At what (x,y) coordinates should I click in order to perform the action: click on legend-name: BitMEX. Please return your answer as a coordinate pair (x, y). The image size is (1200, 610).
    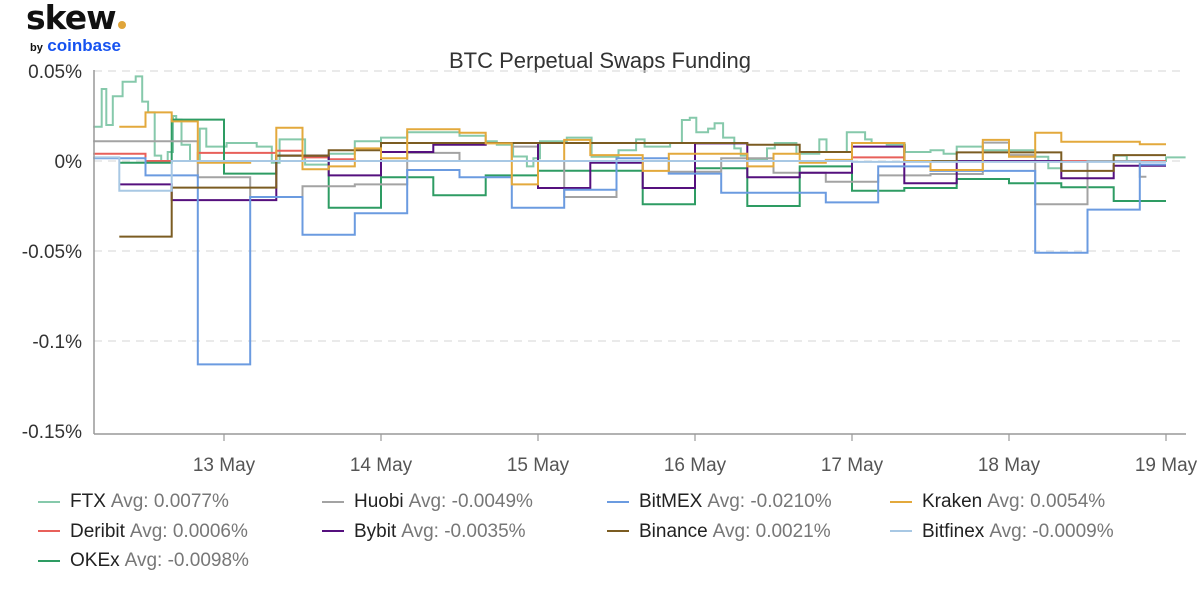
    Looking at the image, I should click on (671, 501).